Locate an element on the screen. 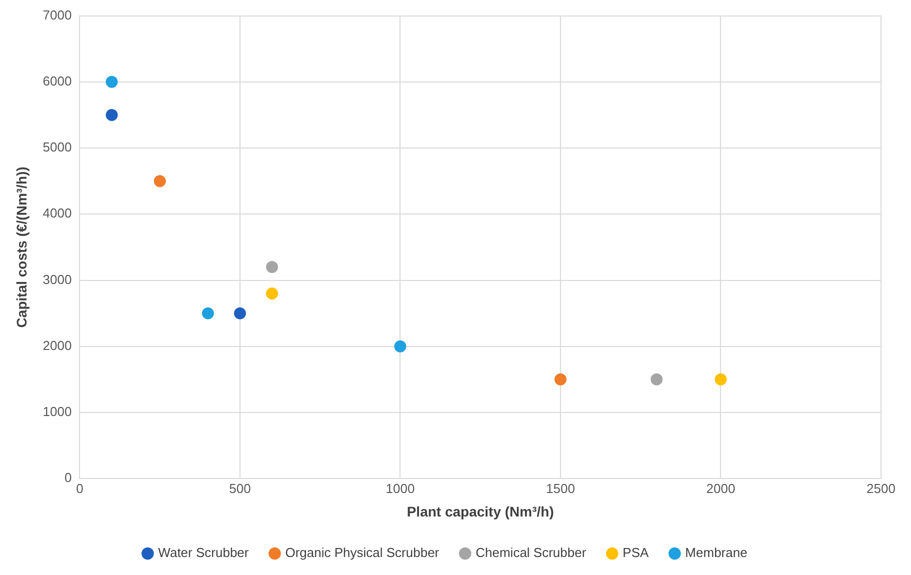  legend-label: Organic Physical Scrubber is located at coordinates (362, 552).